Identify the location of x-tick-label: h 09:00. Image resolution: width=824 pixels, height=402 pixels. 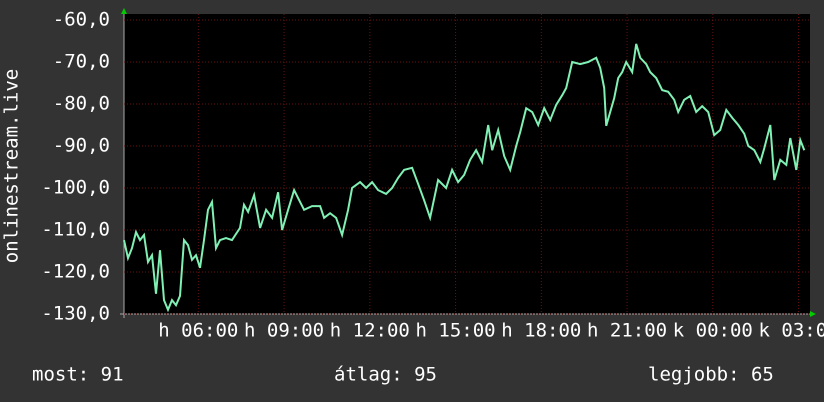
(284, 331).